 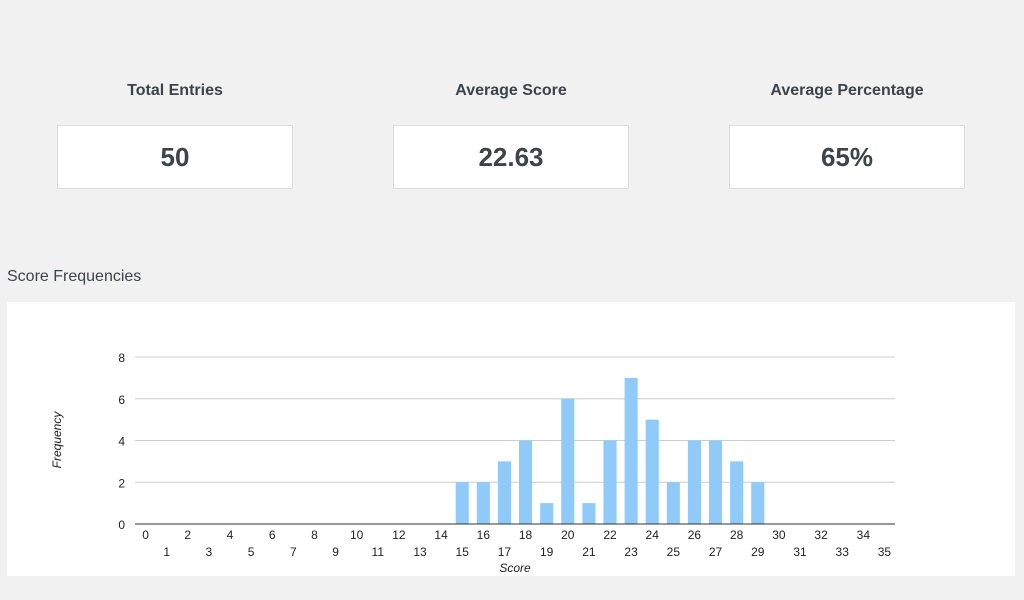 What do you see at coordinates (511, 90) in the screenshot?
I see `stat-label: Average Score` at bounding box center [511, 90].